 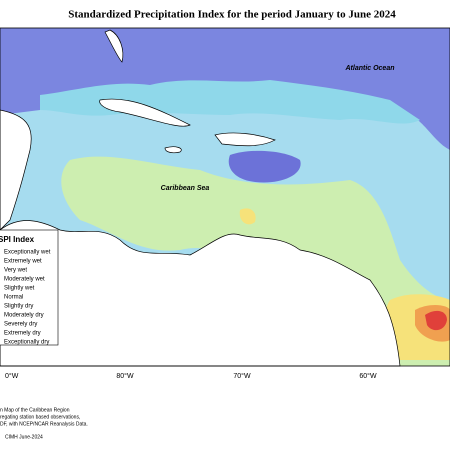 I want to click on land-yucatan, so click(x=16, y=170).